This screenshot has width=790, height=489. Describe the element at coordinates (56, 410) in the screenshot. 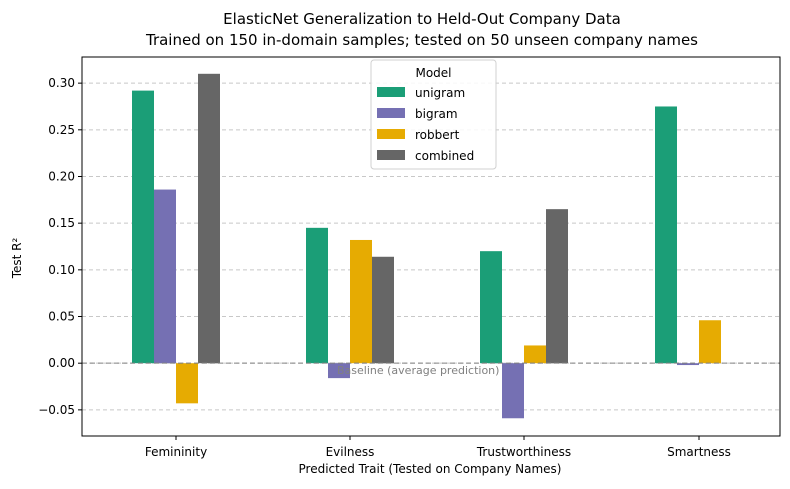

I see `y-tick-label: −0.05` at that location.